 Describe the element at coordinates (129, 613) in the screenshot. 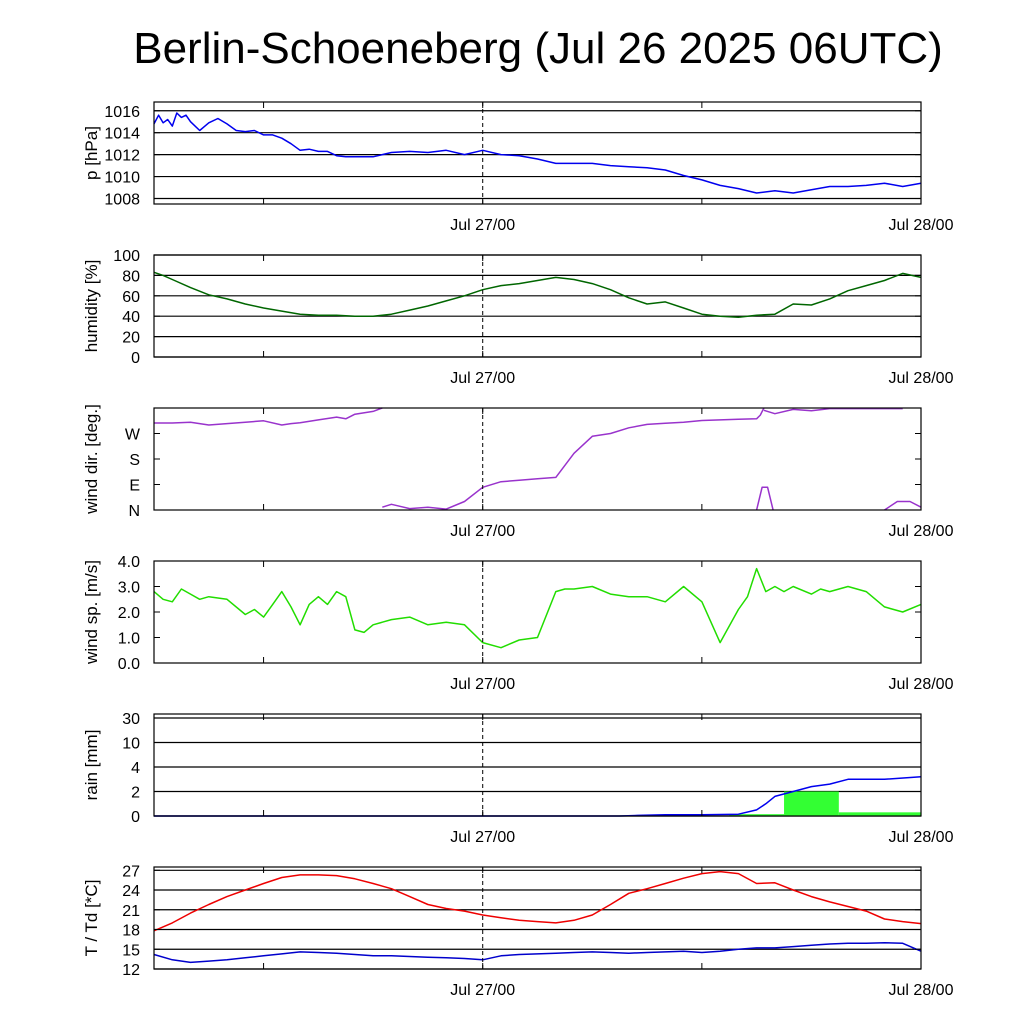

I see `panel-4-ytick-label: 2.0` at that location.